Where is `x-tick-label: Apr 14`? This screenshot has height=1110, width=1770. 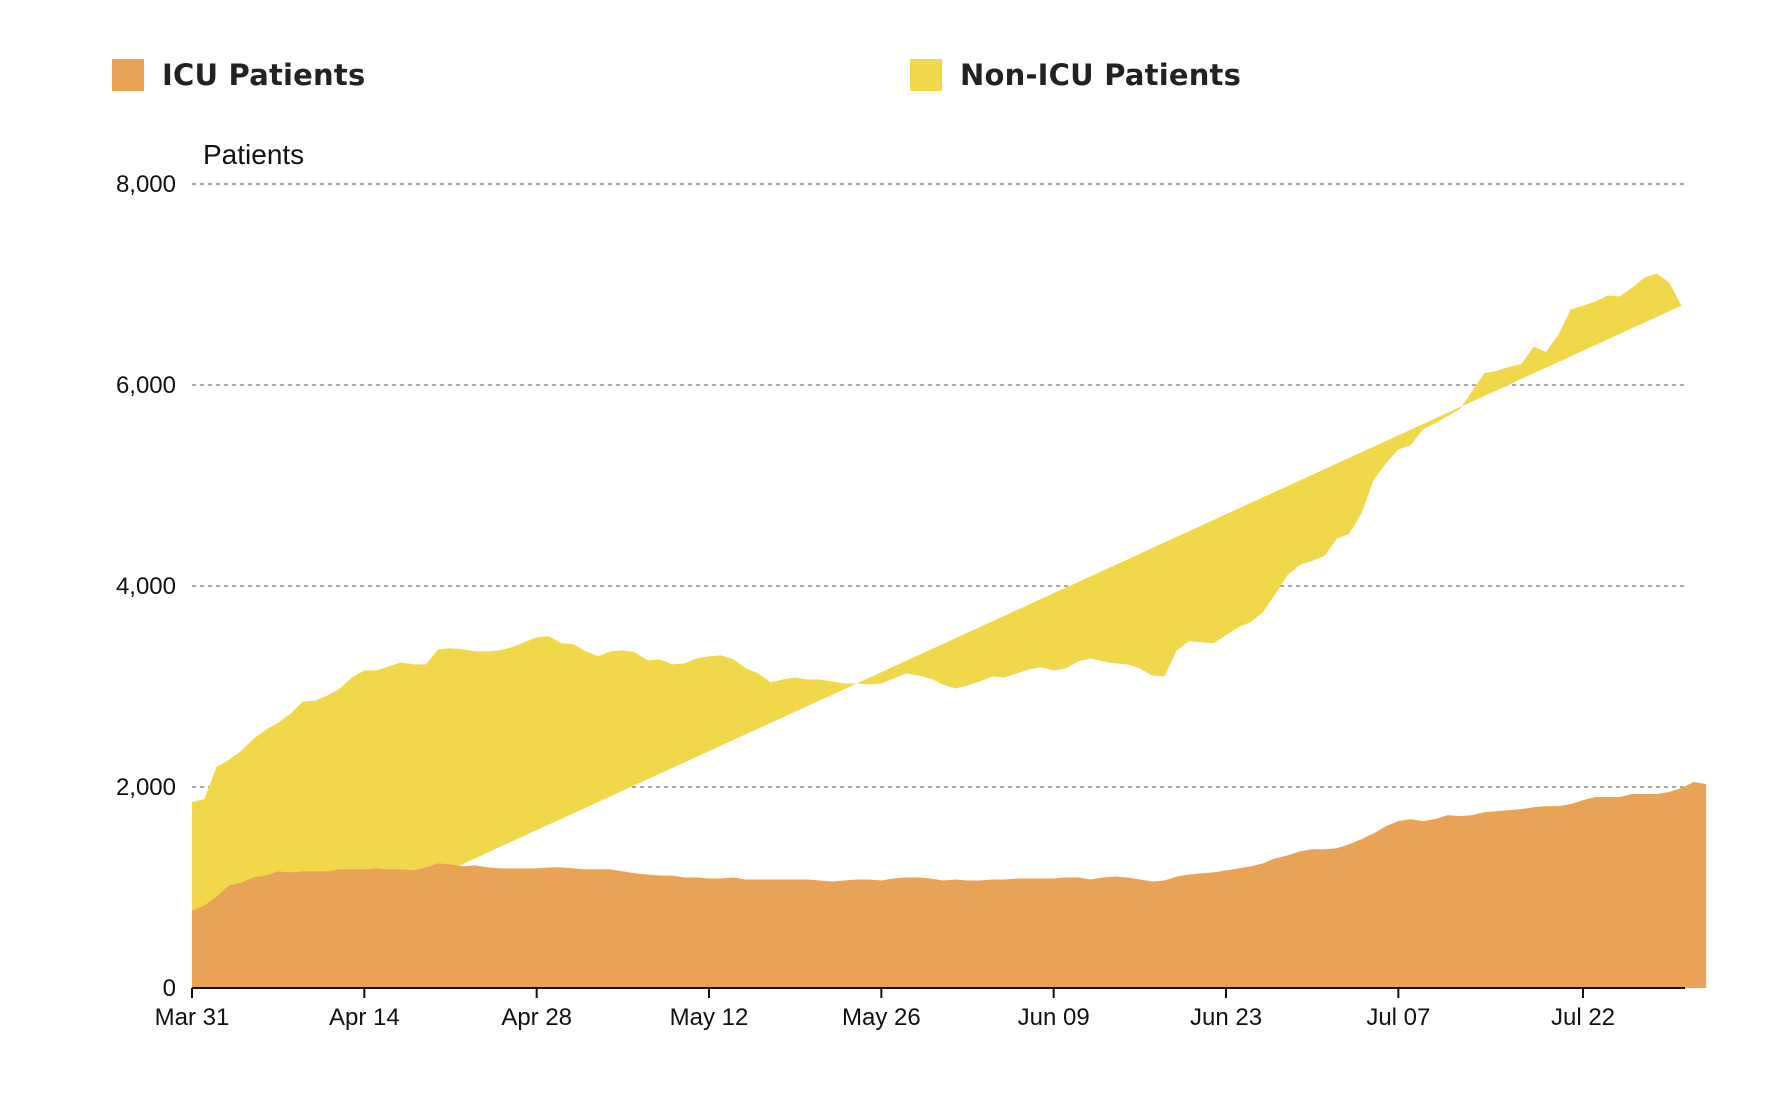
x-tick-label: Apr 14 is located at coordinates (364, 1017).